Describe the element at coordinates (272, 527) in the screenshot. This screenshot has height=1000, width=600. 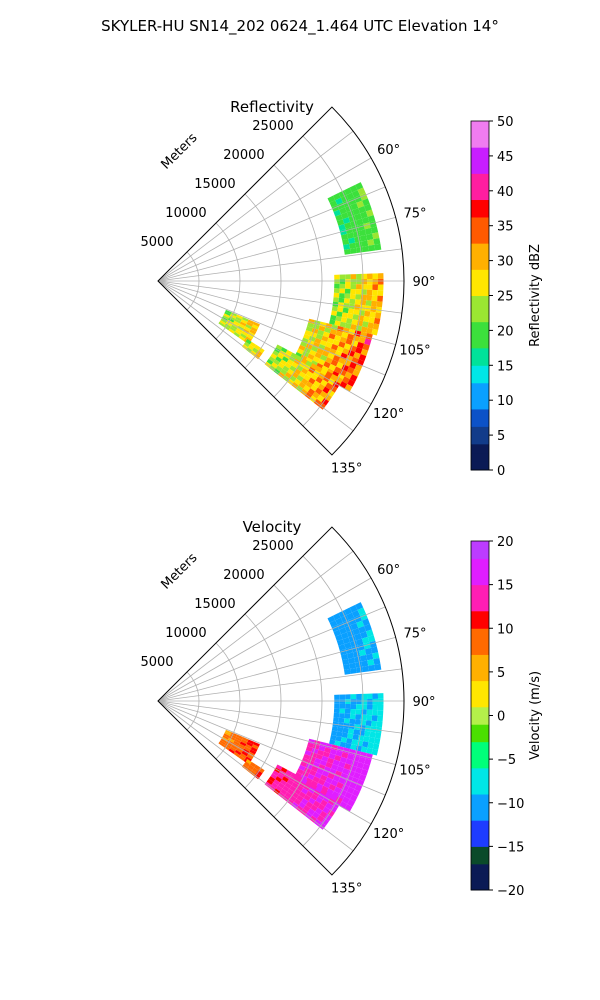
I see `velocity-title: Velocity` at that location.